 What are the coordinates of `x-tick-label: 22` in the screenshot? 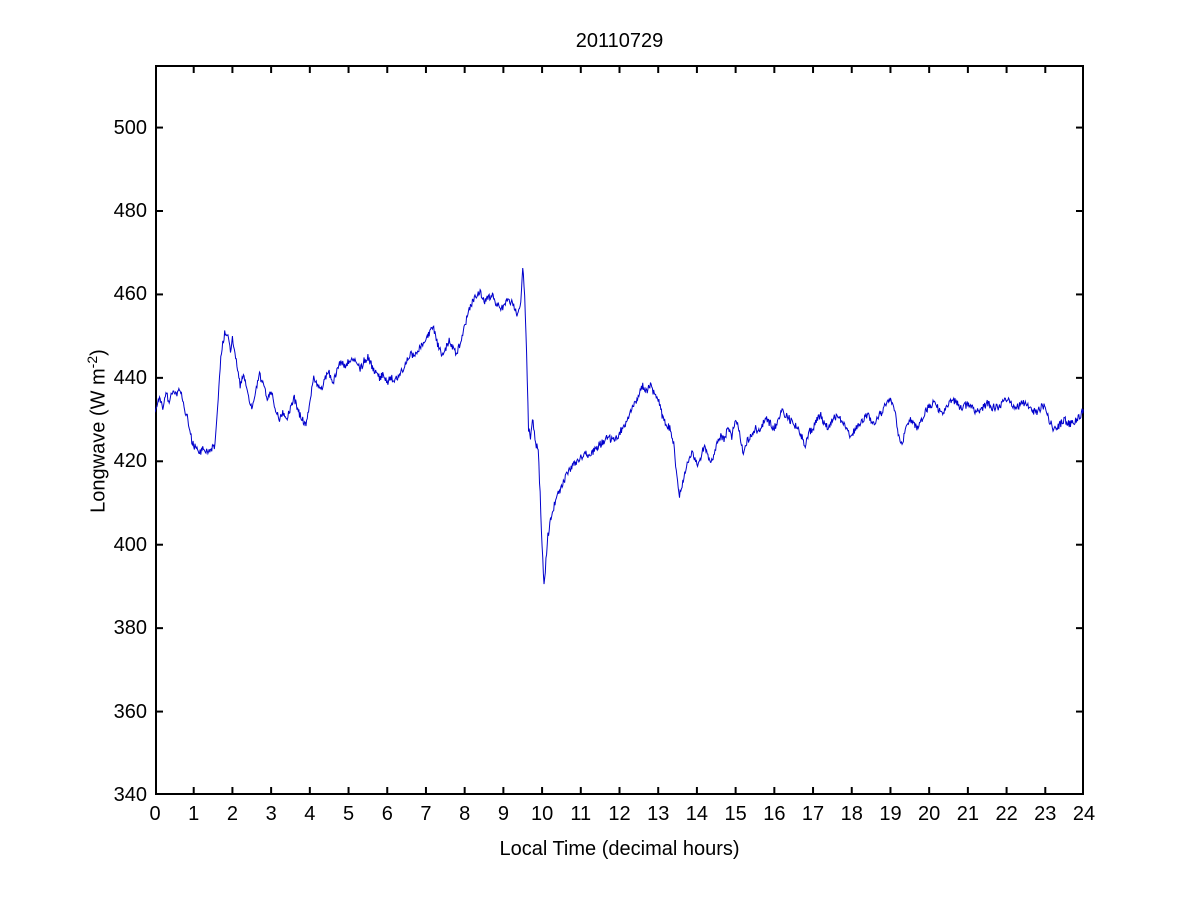 It's located at (1006, 814).